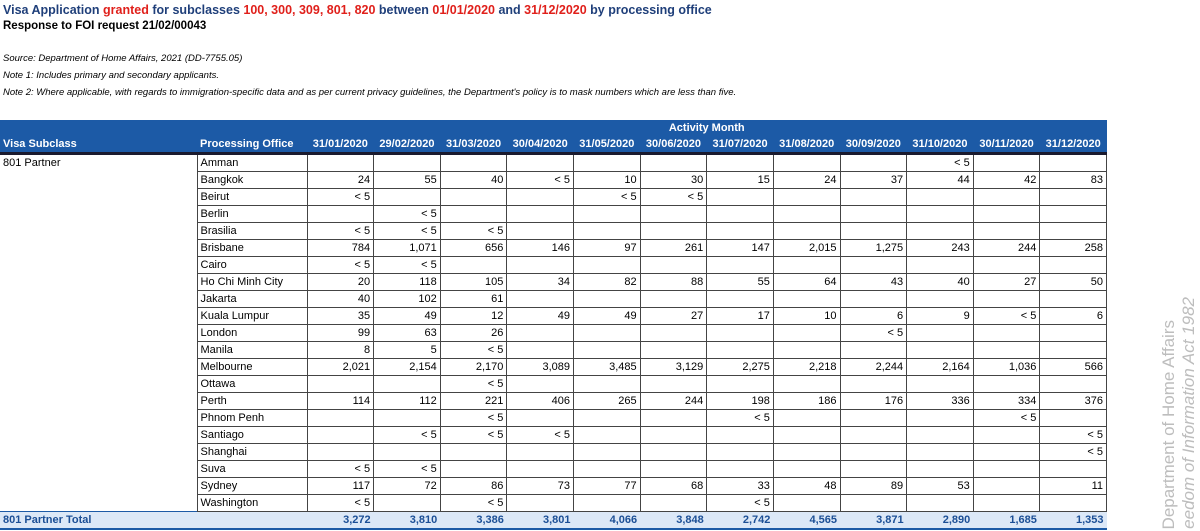 Image resolution: width=1200 pixels, height=531 pixels. Describe the element at coordinates (940, 316) in the screenshot. I see `value-cell: 9` at that location.